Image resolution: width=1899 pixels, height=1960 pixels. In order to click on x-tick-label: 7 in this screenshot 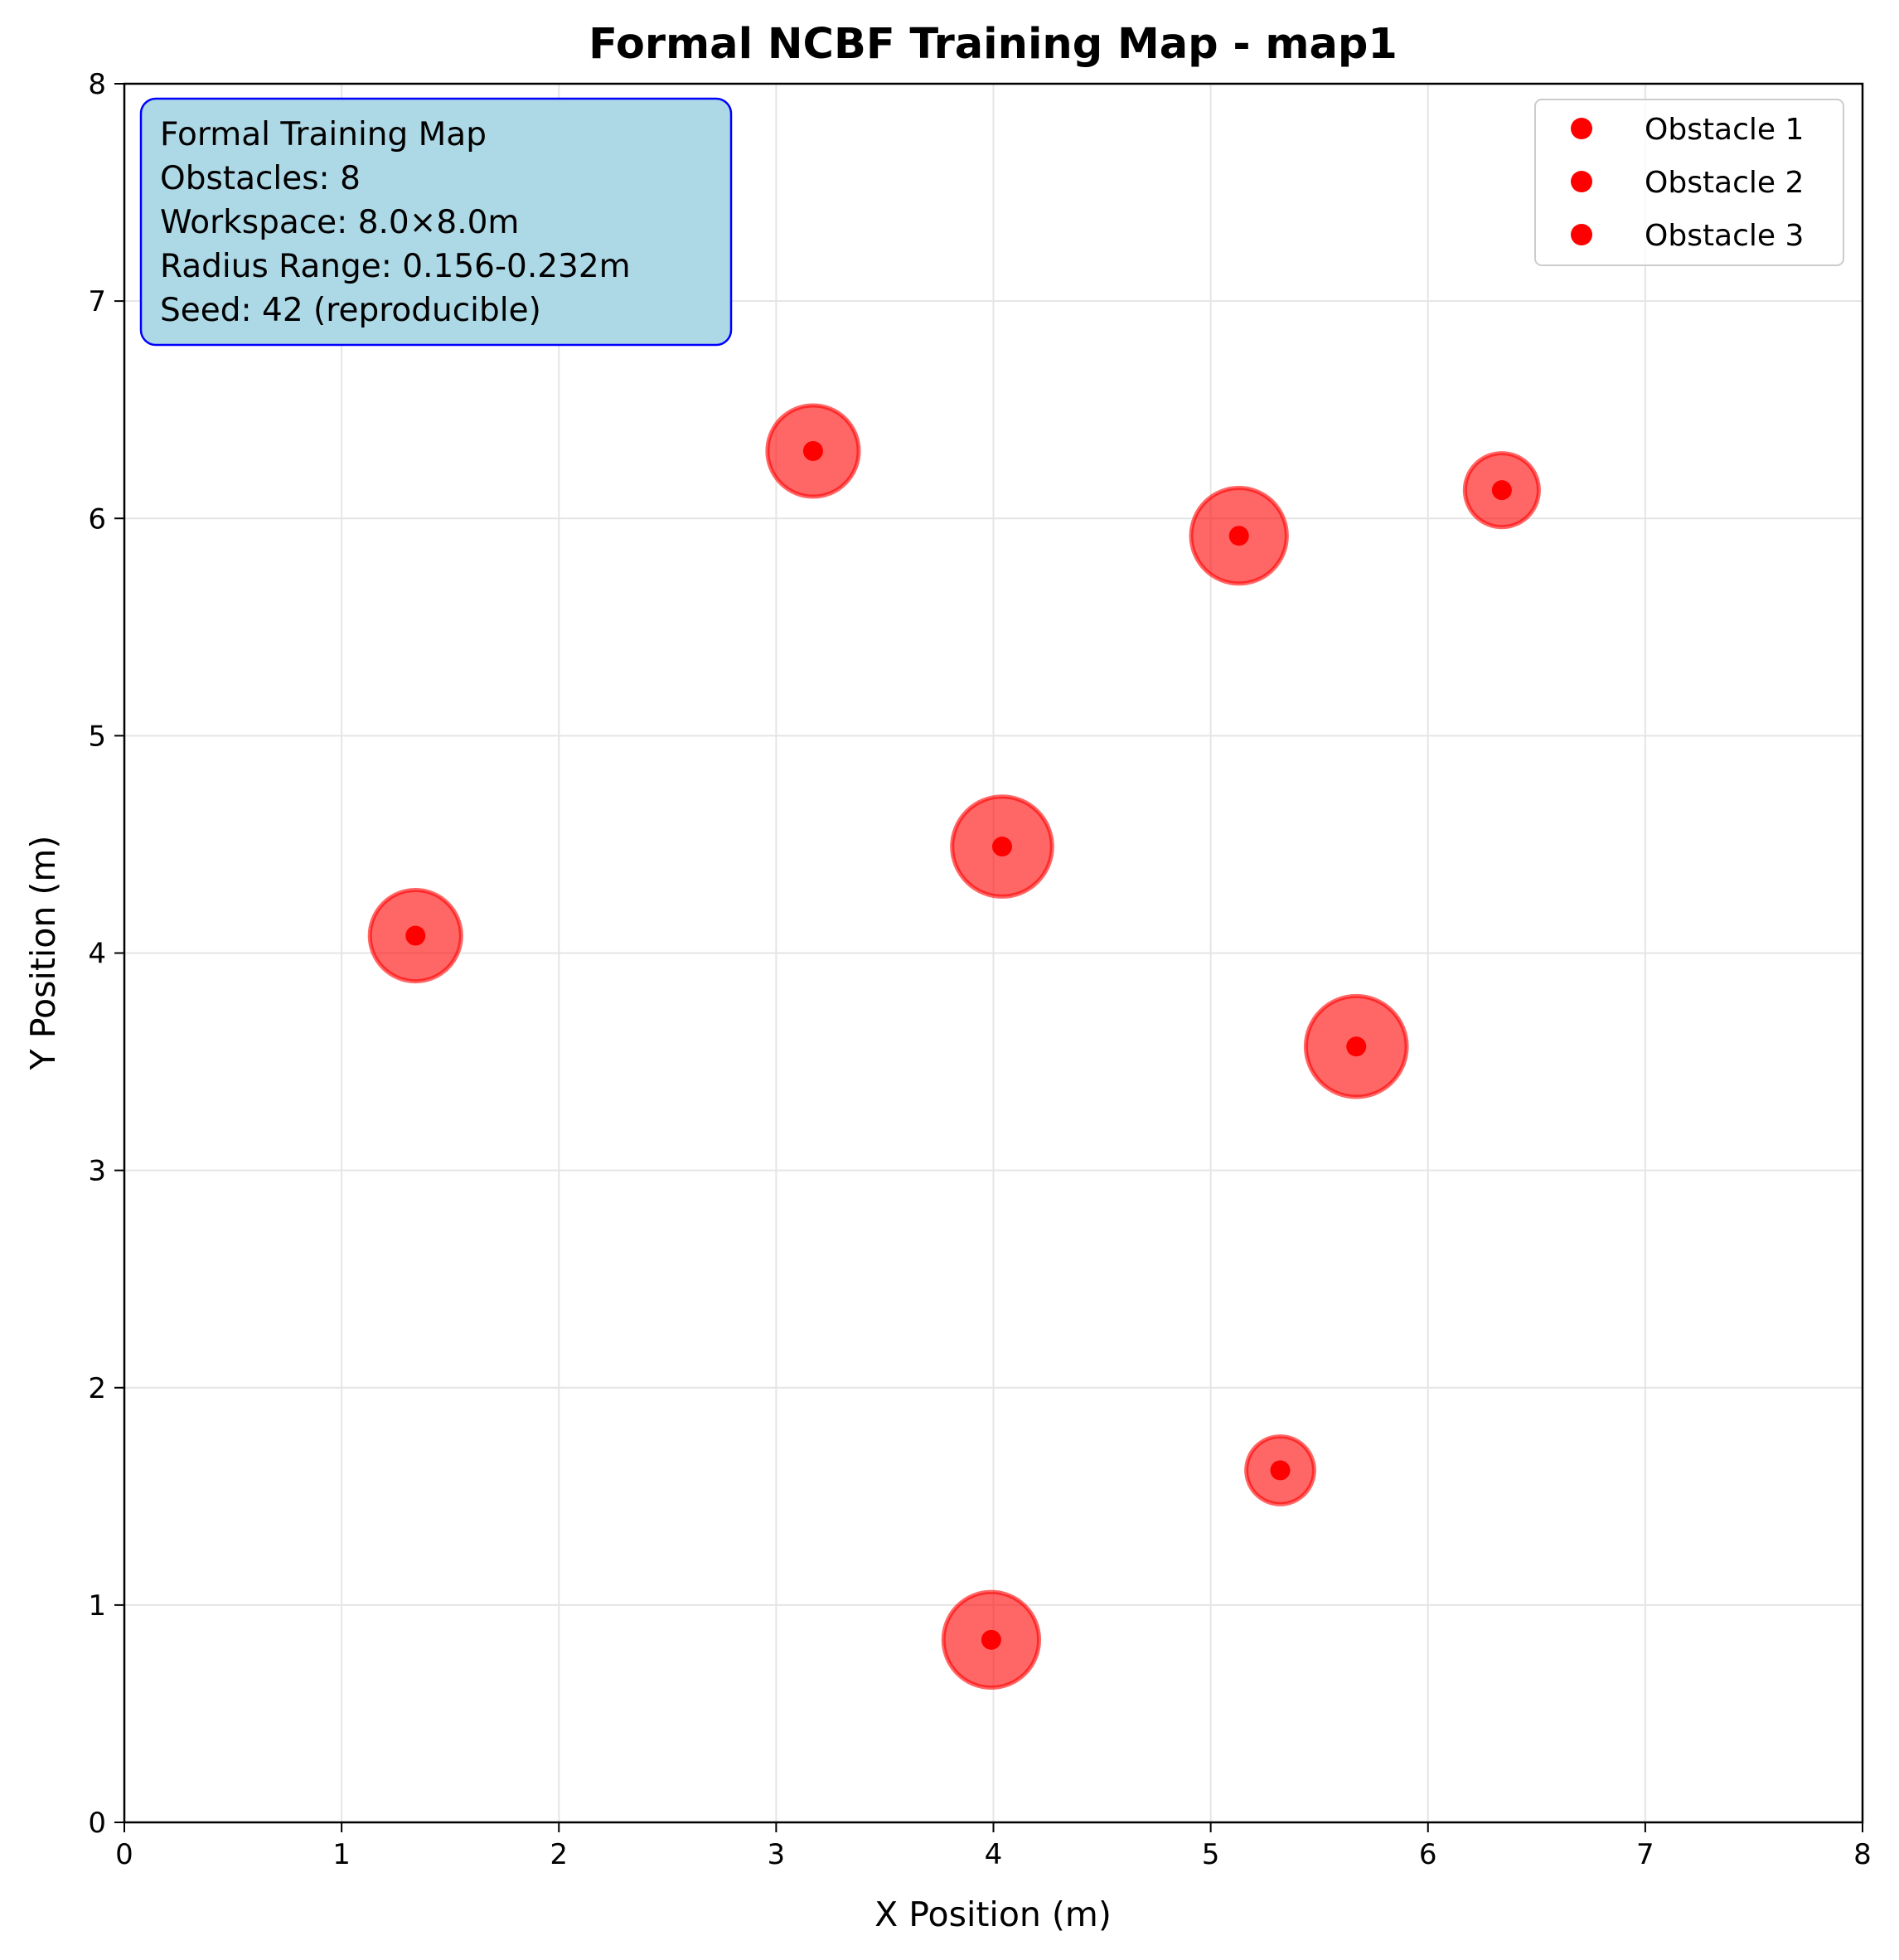, I will do `click(1645, 1855)`.